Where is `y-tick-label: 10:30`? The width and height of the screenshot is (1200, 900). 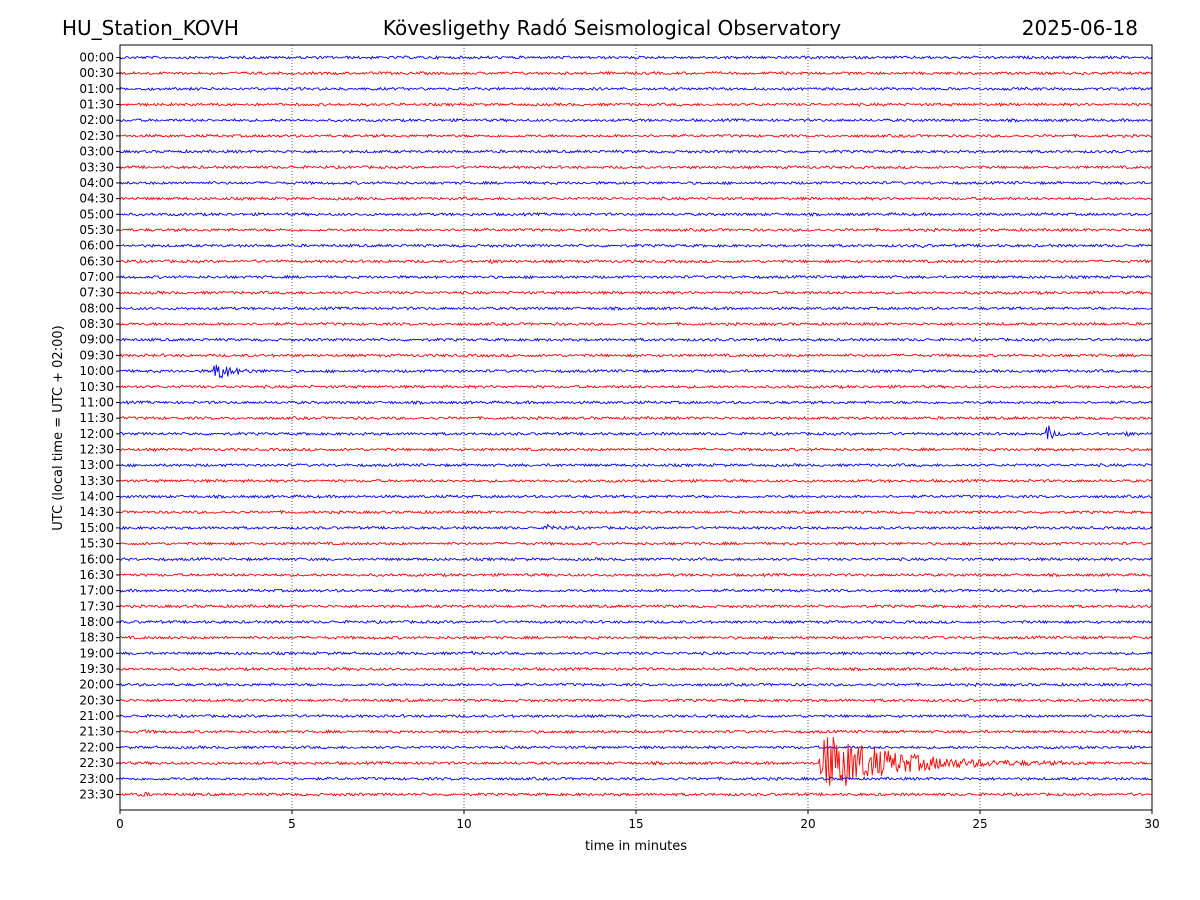
y-tick-label: 10:30 is located at coordinates (96, 387).